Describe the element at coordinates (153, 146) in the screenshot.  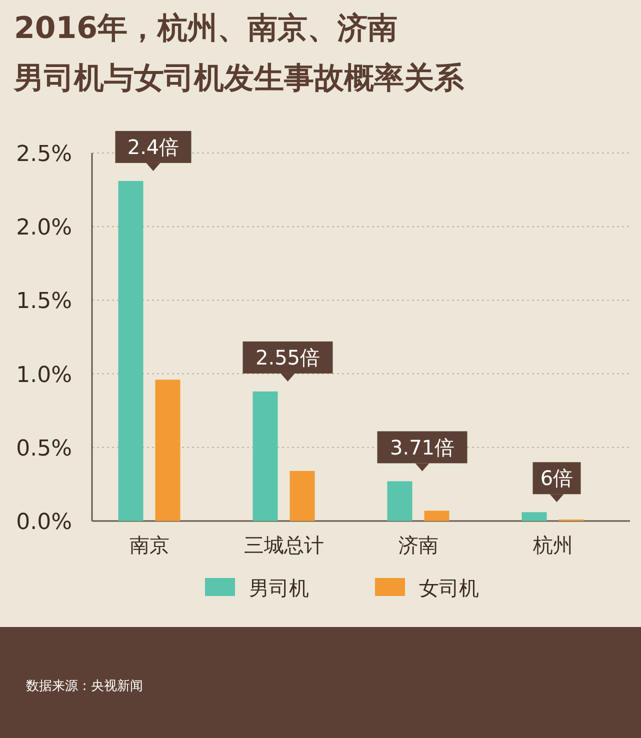
I see `annotation: 2.4倍` at that location.